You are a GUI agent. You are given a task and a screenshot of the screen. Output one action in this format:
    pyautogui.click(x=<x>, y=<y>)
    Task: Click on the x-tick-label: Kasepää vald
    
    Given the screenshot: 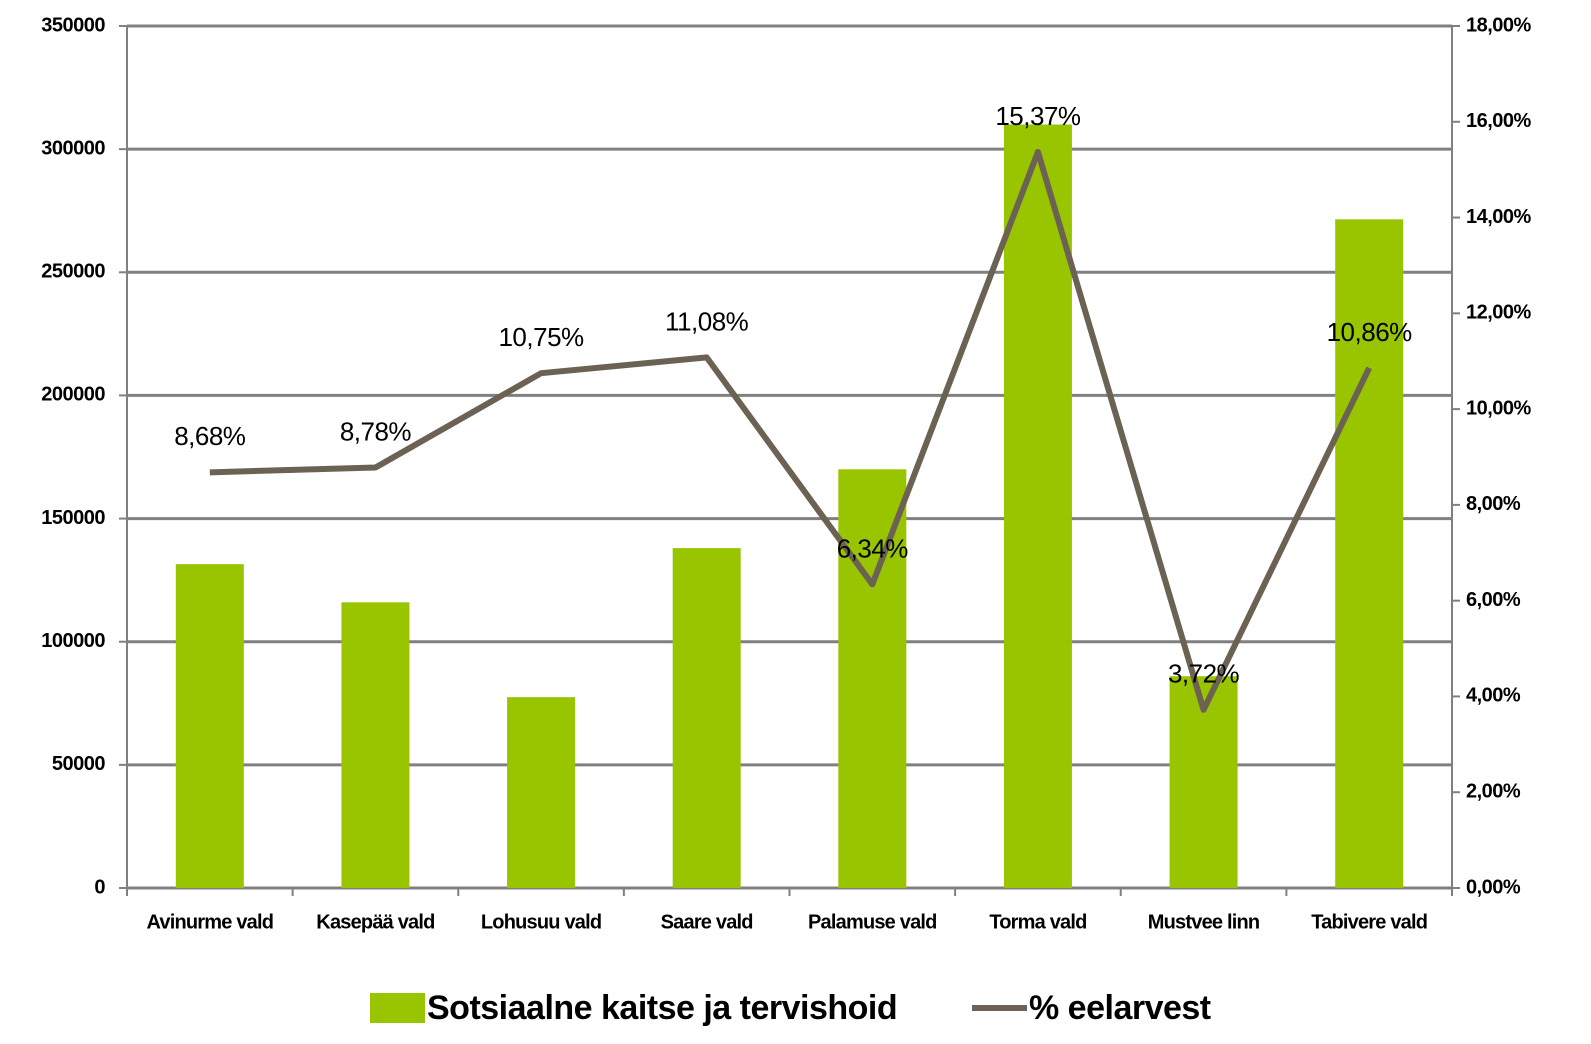 What is the action you would take?
    pyautogui.click(x=375, y=922)
    